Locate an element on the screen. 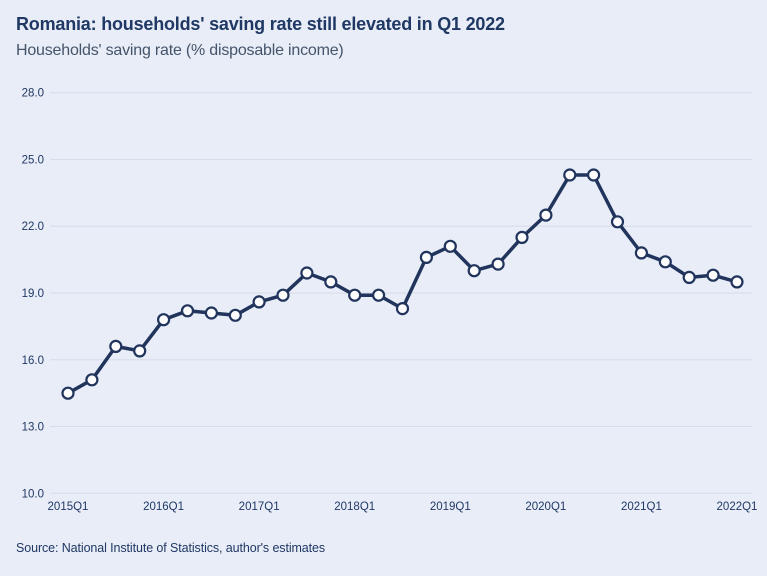 The image size is (767, 576). y-tick-label: 16.0 is located at coordinates (33, 361).